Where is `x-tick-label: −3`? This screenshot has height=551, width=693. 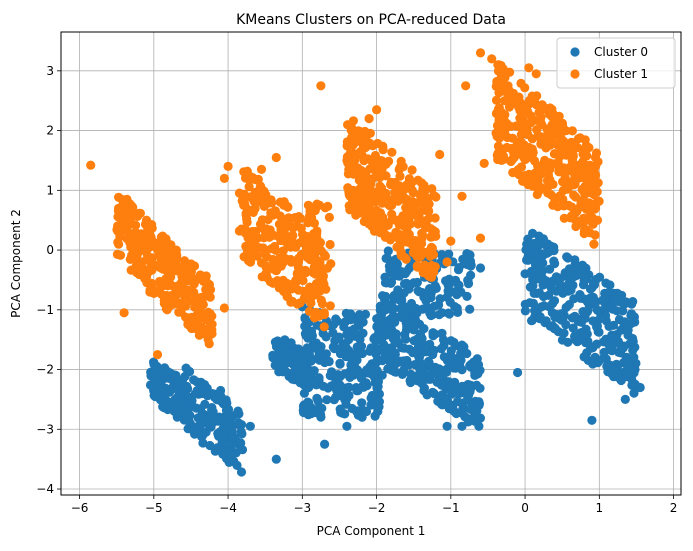 x-tick-label: −3 is located at coordinates (302, 508).